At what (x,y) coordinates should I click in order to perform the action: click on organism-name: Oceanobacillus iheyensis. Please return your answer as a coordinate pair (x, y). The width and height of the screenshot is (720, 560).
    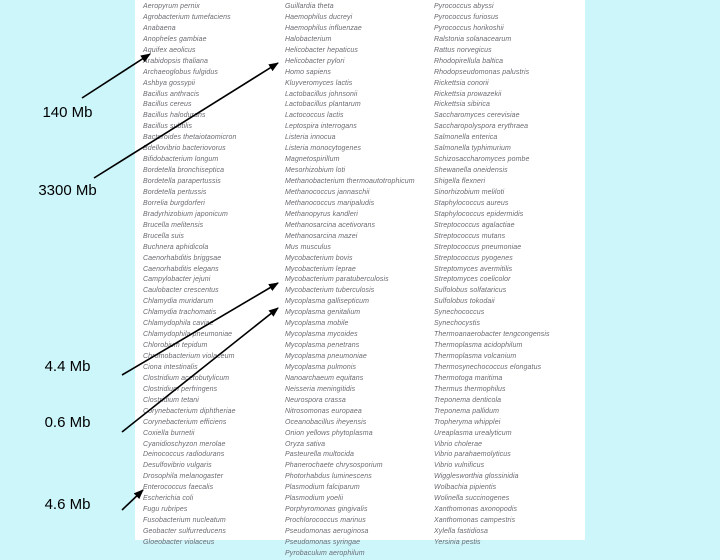
    Looking at the image, I should click on (326, 422).